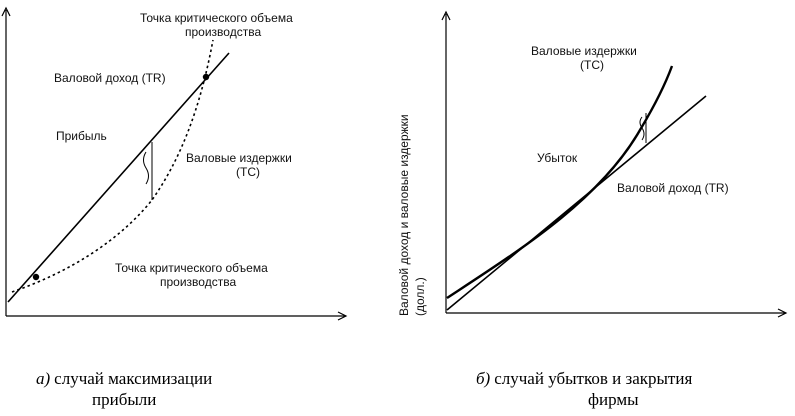 The height and width of the screenshot is (416, 795). I want to click on panel-a-label-costs-1: Валовые издержки, so click(239, 158).